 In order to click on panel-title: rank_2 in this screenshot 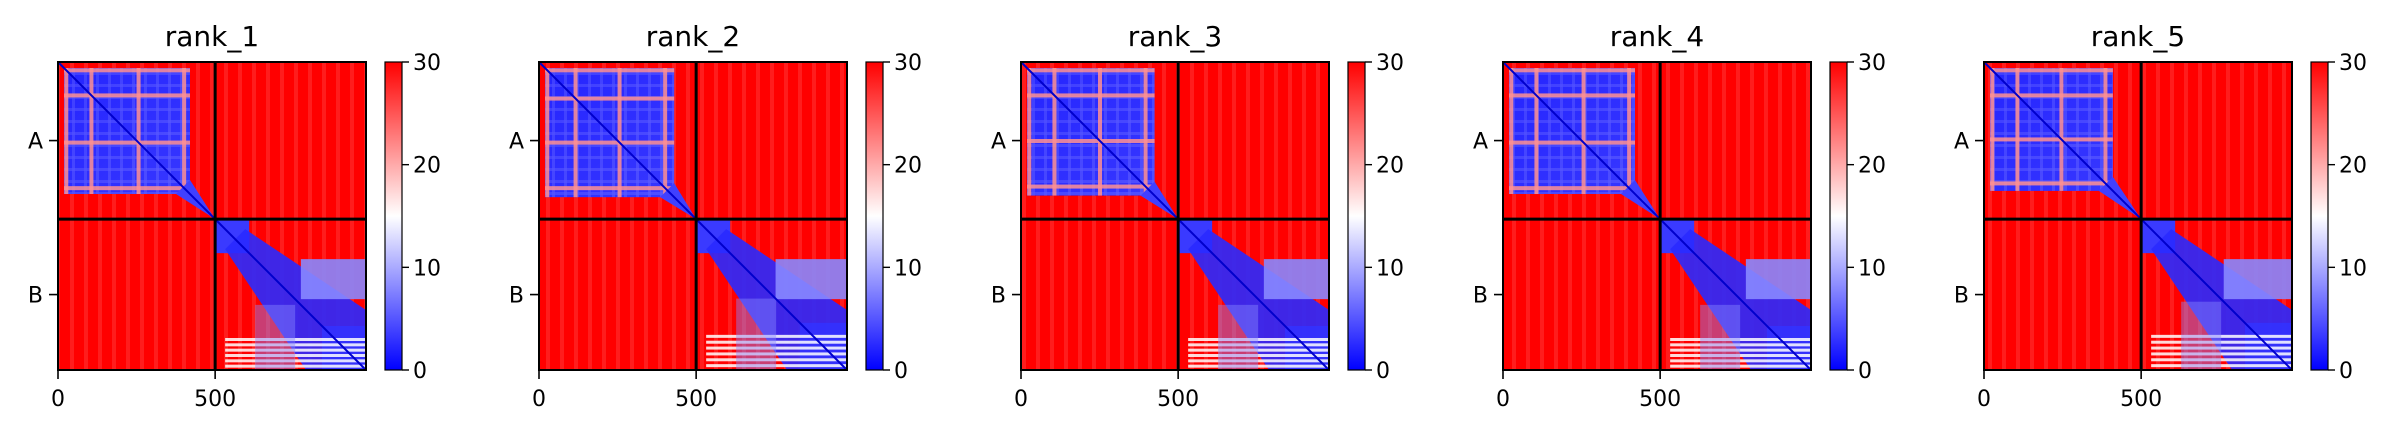, I will do `click(693, 36)`.